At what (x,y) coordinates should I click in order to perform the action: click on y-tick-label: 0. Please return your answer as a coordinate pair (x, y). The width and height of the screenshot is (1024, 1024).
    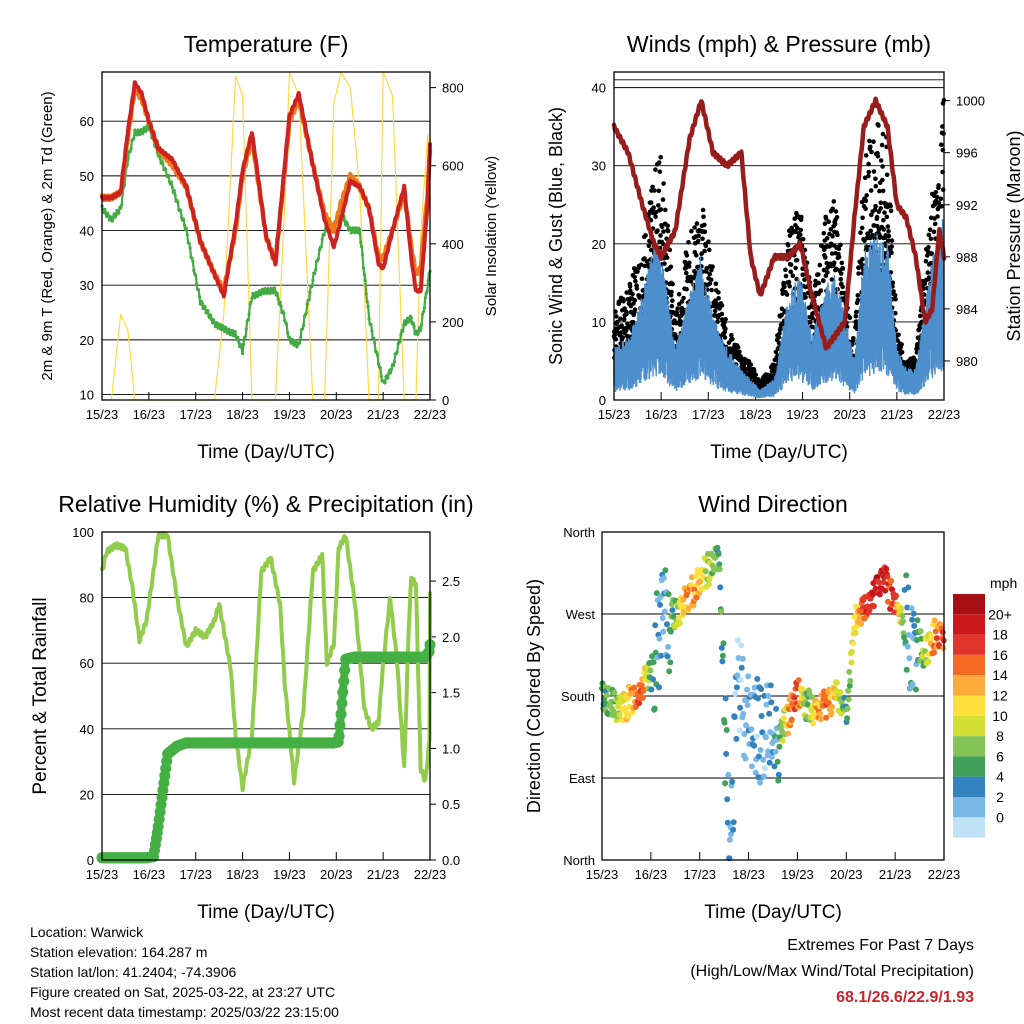
    Looking at the image, I should click on (90, 860).